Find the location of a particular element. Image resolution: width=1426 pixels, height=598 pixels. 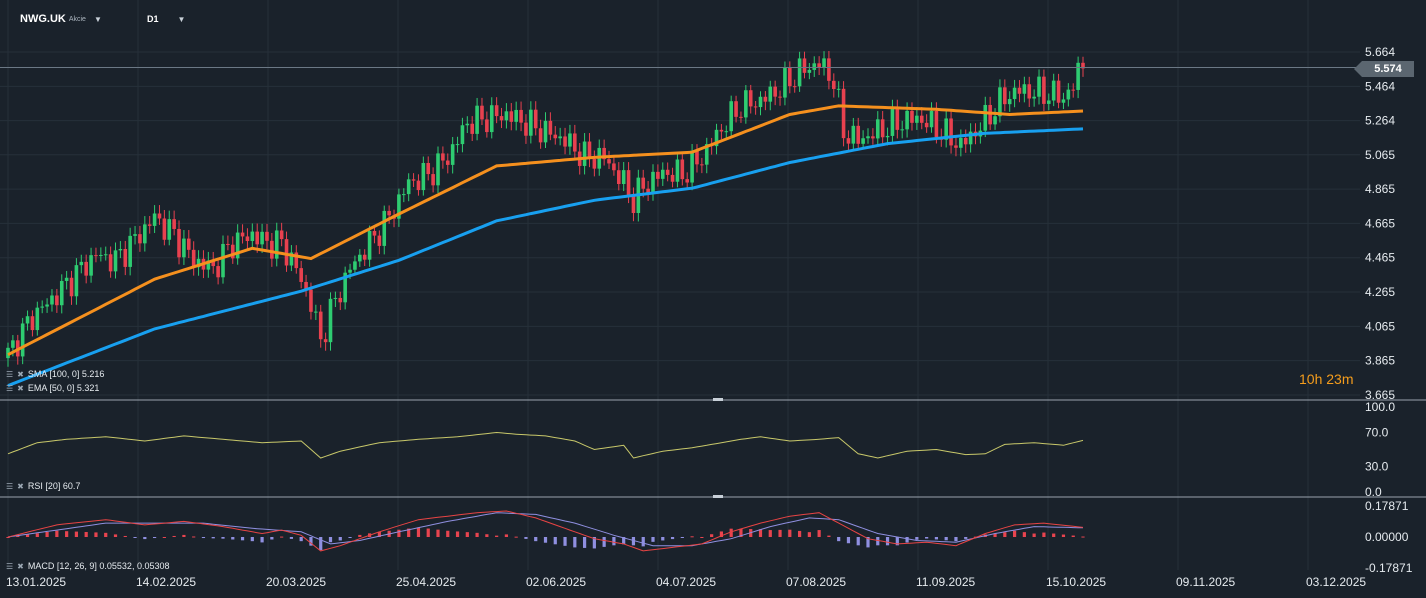

ema-legend: ☰ ✖ EMA [50, 0] 5.321 is located at coordinates (52, 388).